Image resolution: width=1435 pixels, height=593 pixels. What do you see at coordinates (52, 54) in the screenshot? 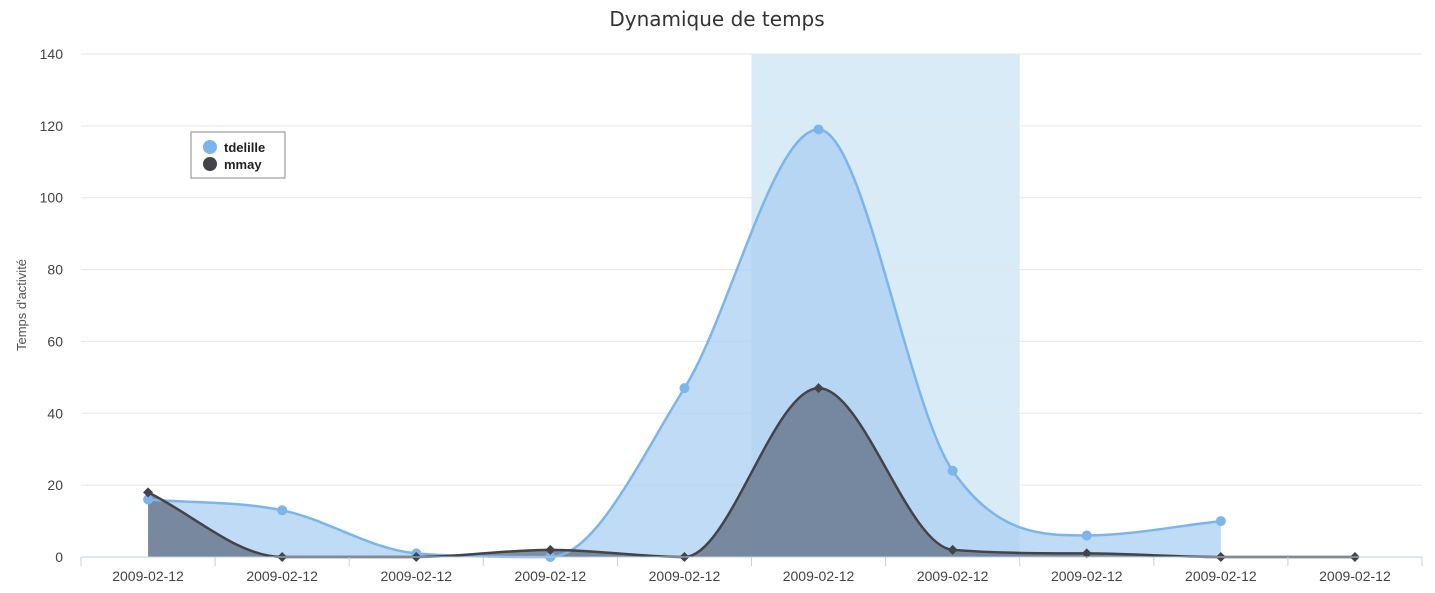
I see `y-tick-label: 140` at bounding box center [52, 54].